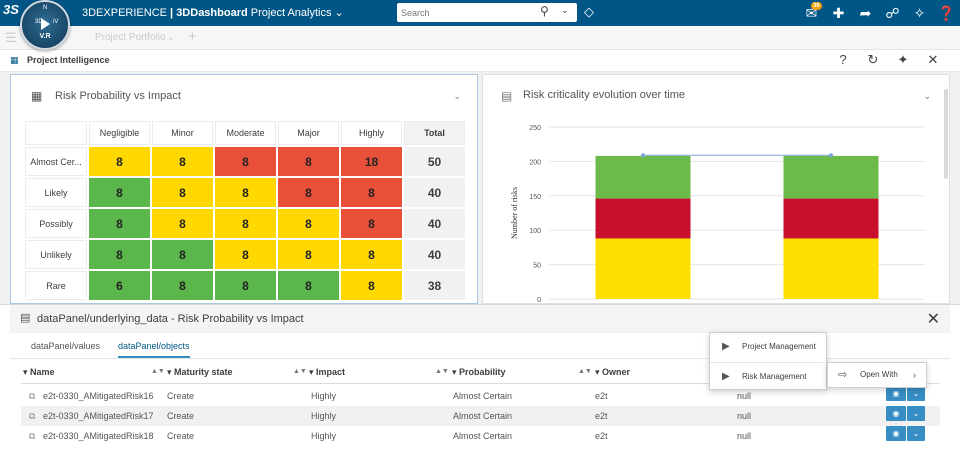  Describe the element at coordinates (25, 318) in the screenshot. I see `data-panel-icon: ▤` at that location.